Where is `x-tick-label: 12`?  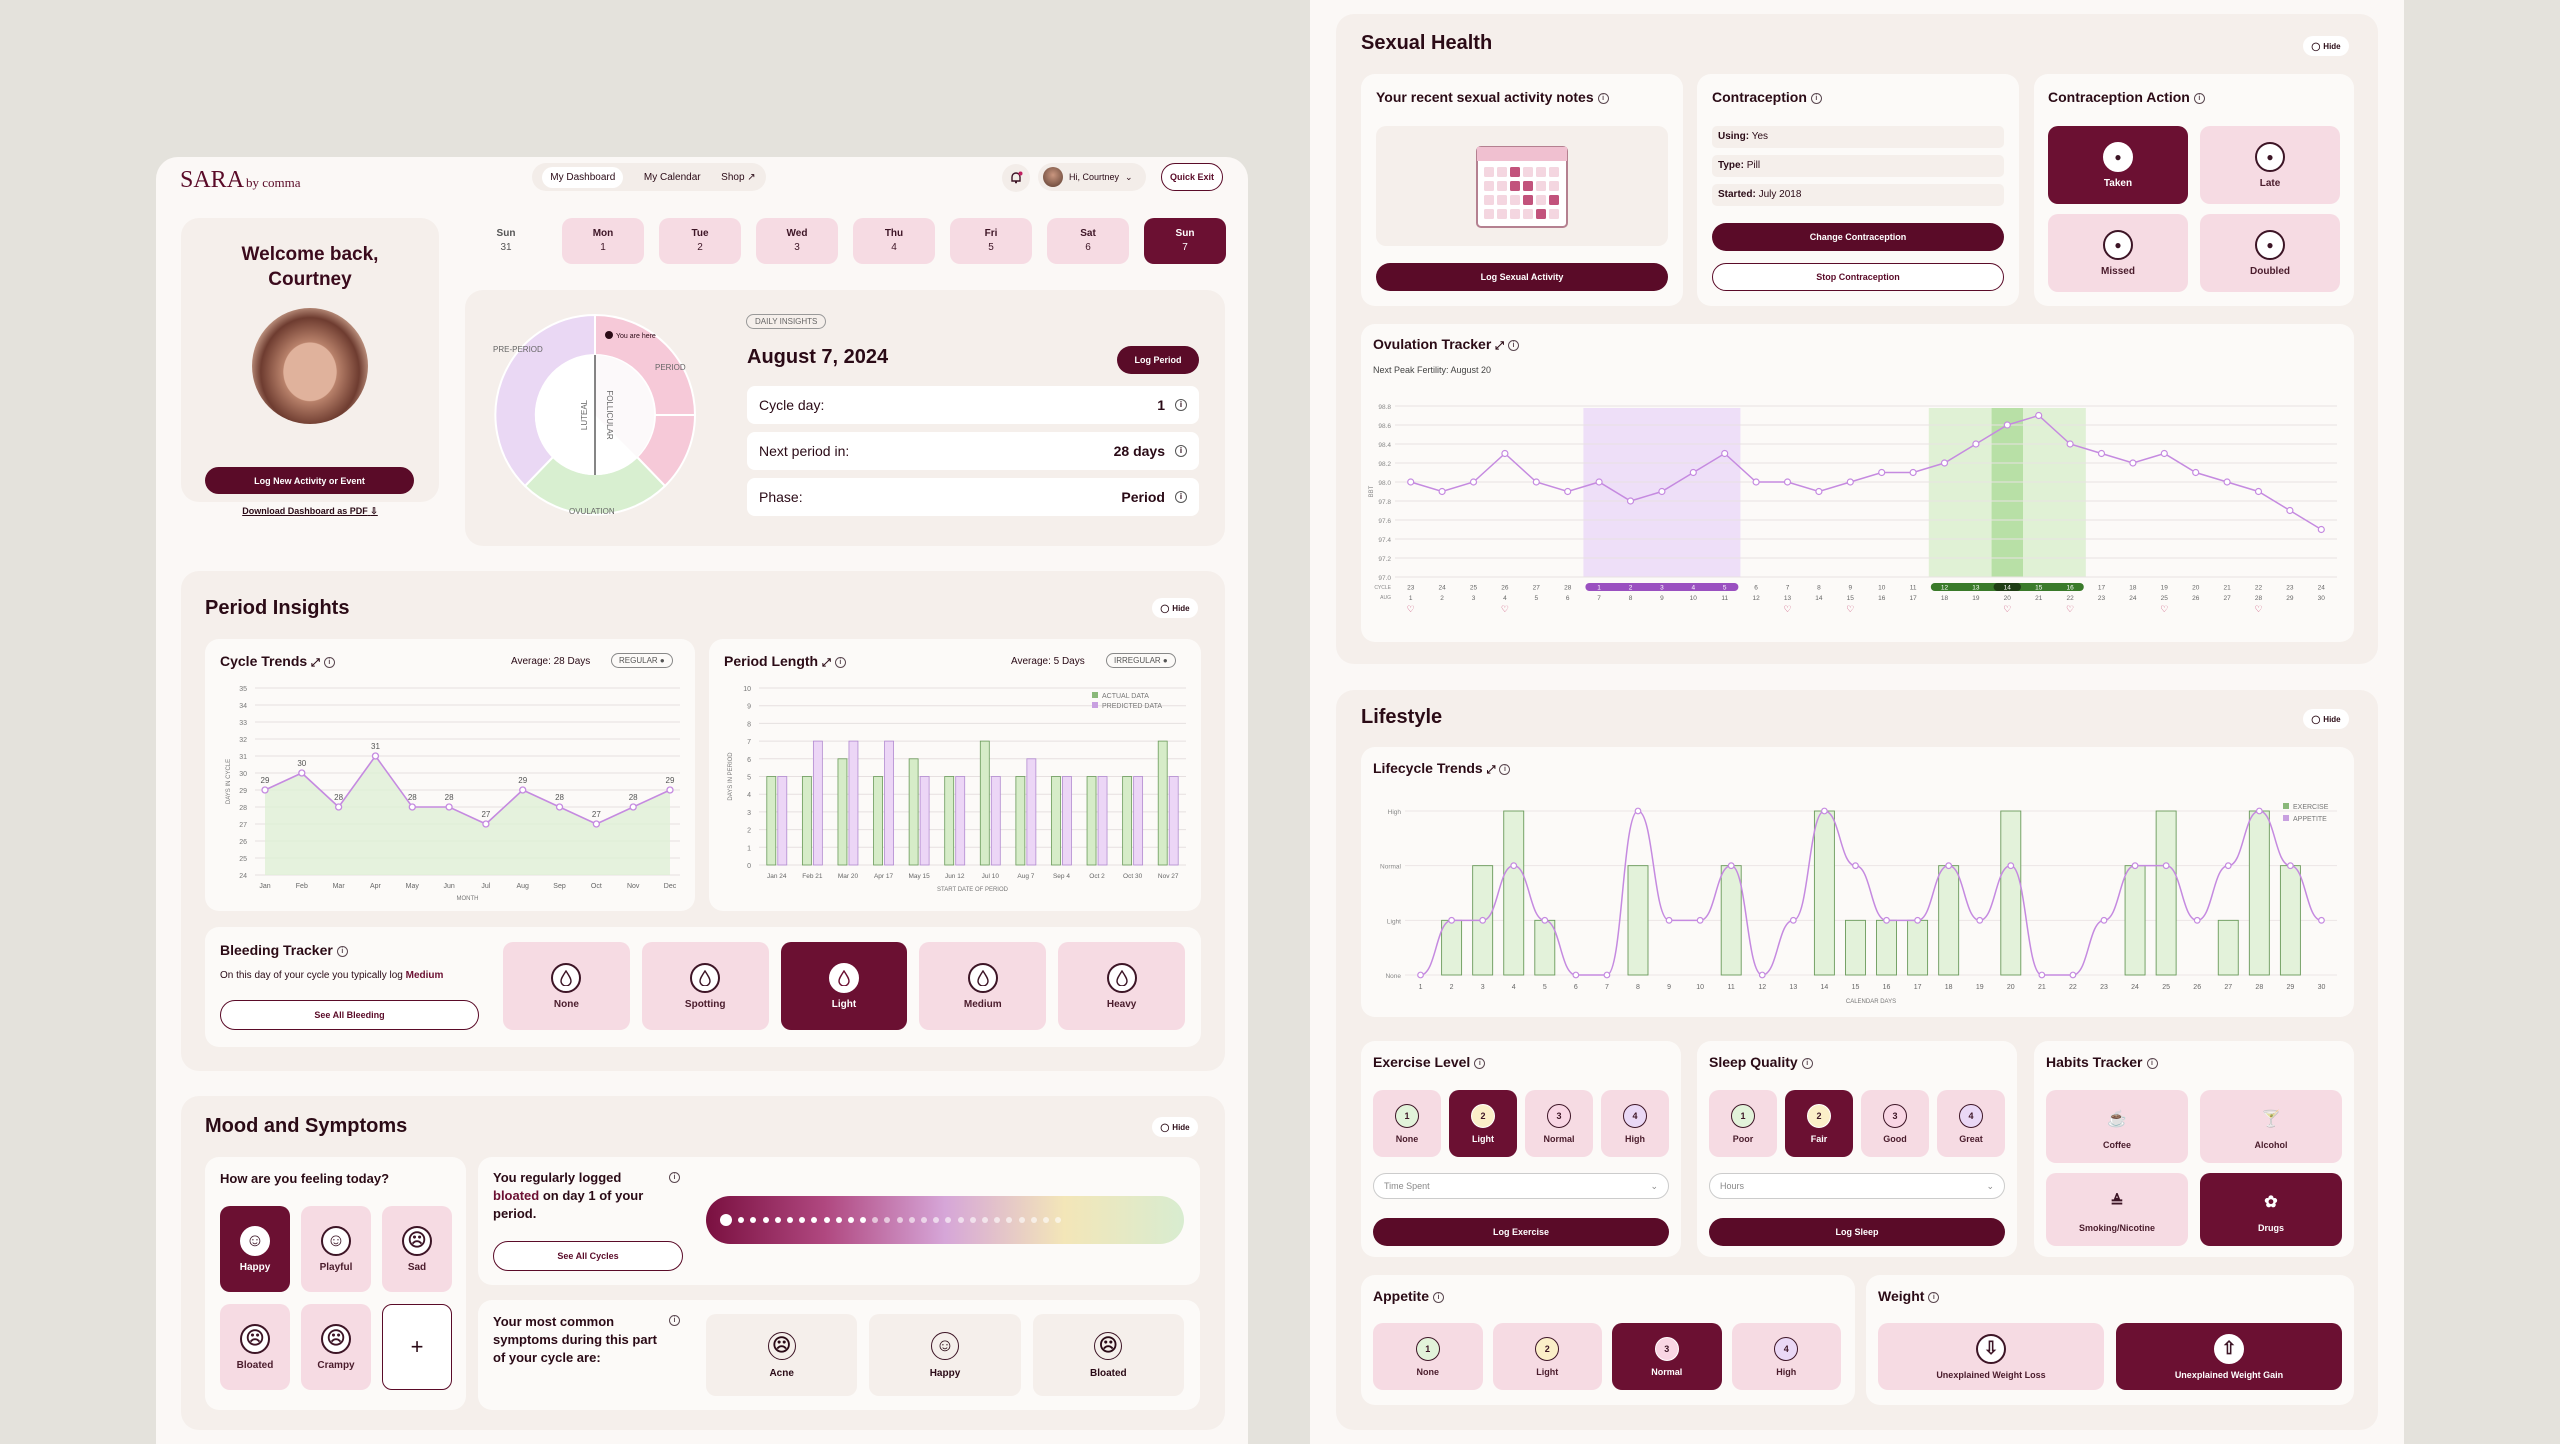 x-tick-label: 12 is located at coordinates (1762, 987).